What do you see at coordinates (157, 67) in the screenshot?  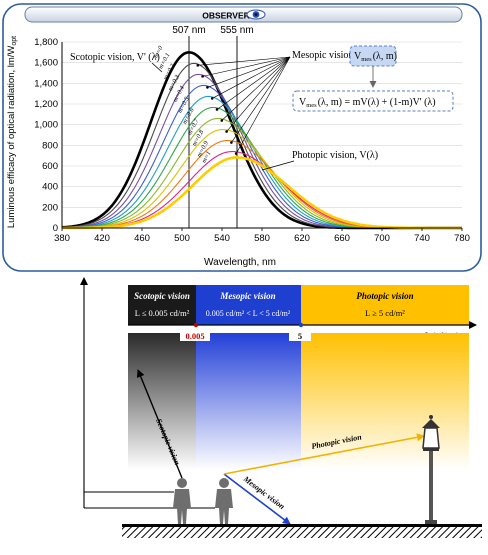 I see `scotopic-leader` at bounding box center [157, 67].